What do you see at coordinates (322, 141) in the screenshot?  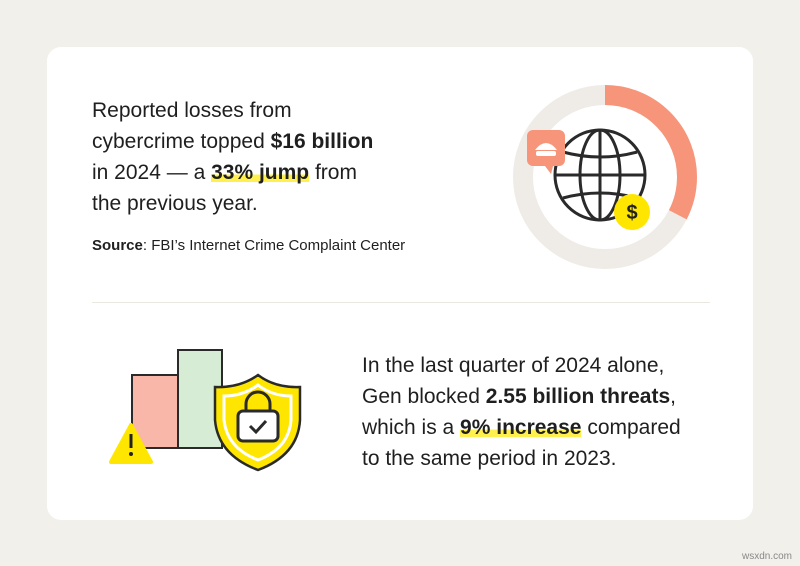 I see `bold-text: $16 billion` at bounding box center [322, 141].